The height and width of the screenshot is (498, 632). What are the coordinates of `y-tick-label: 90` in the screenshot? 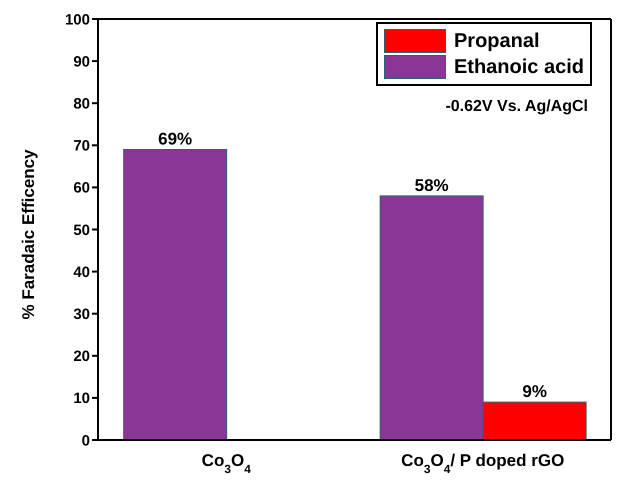 It's located at (81, 61).